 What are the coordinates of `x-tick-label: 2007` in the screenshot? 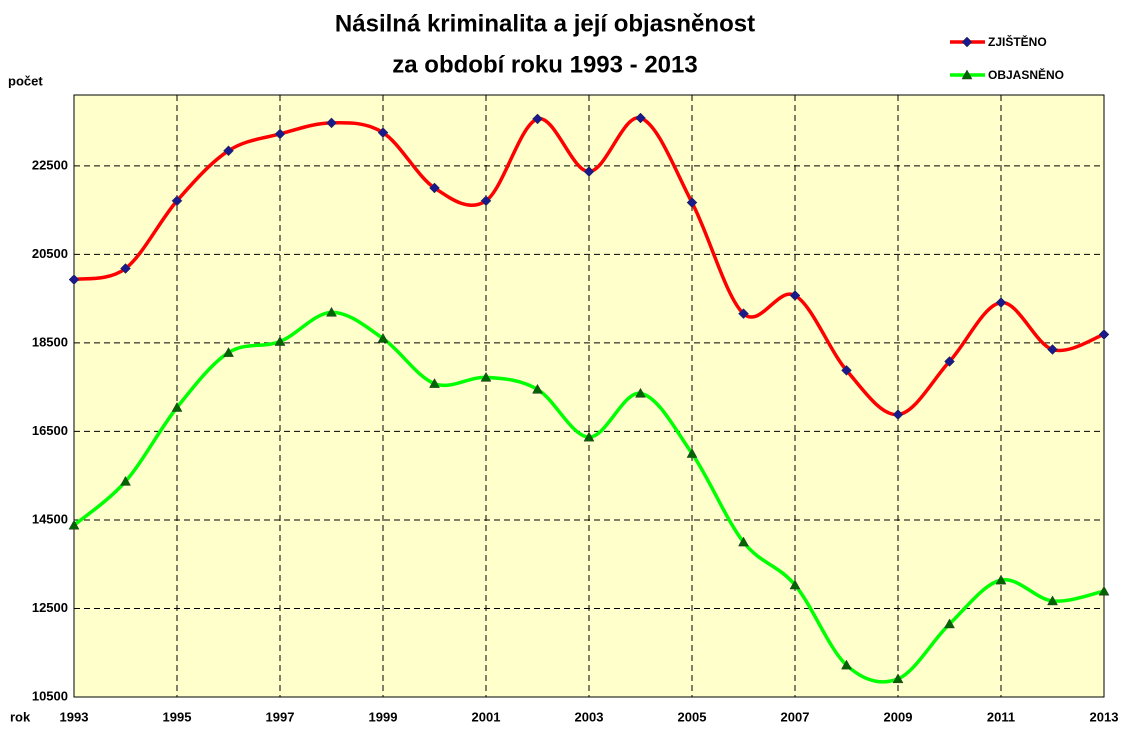 It's located at (795, 716).